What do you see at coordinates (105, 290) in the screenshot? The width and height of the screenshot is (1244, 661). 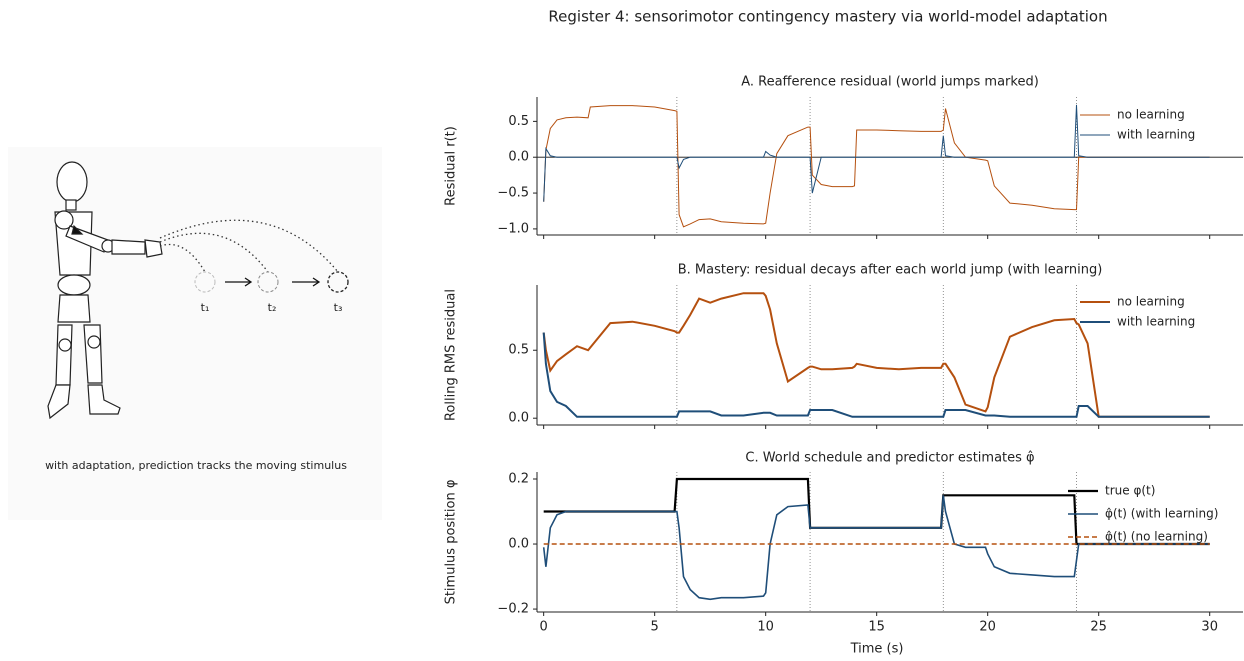 I see `mannequin` at bounding box center [105, 290].